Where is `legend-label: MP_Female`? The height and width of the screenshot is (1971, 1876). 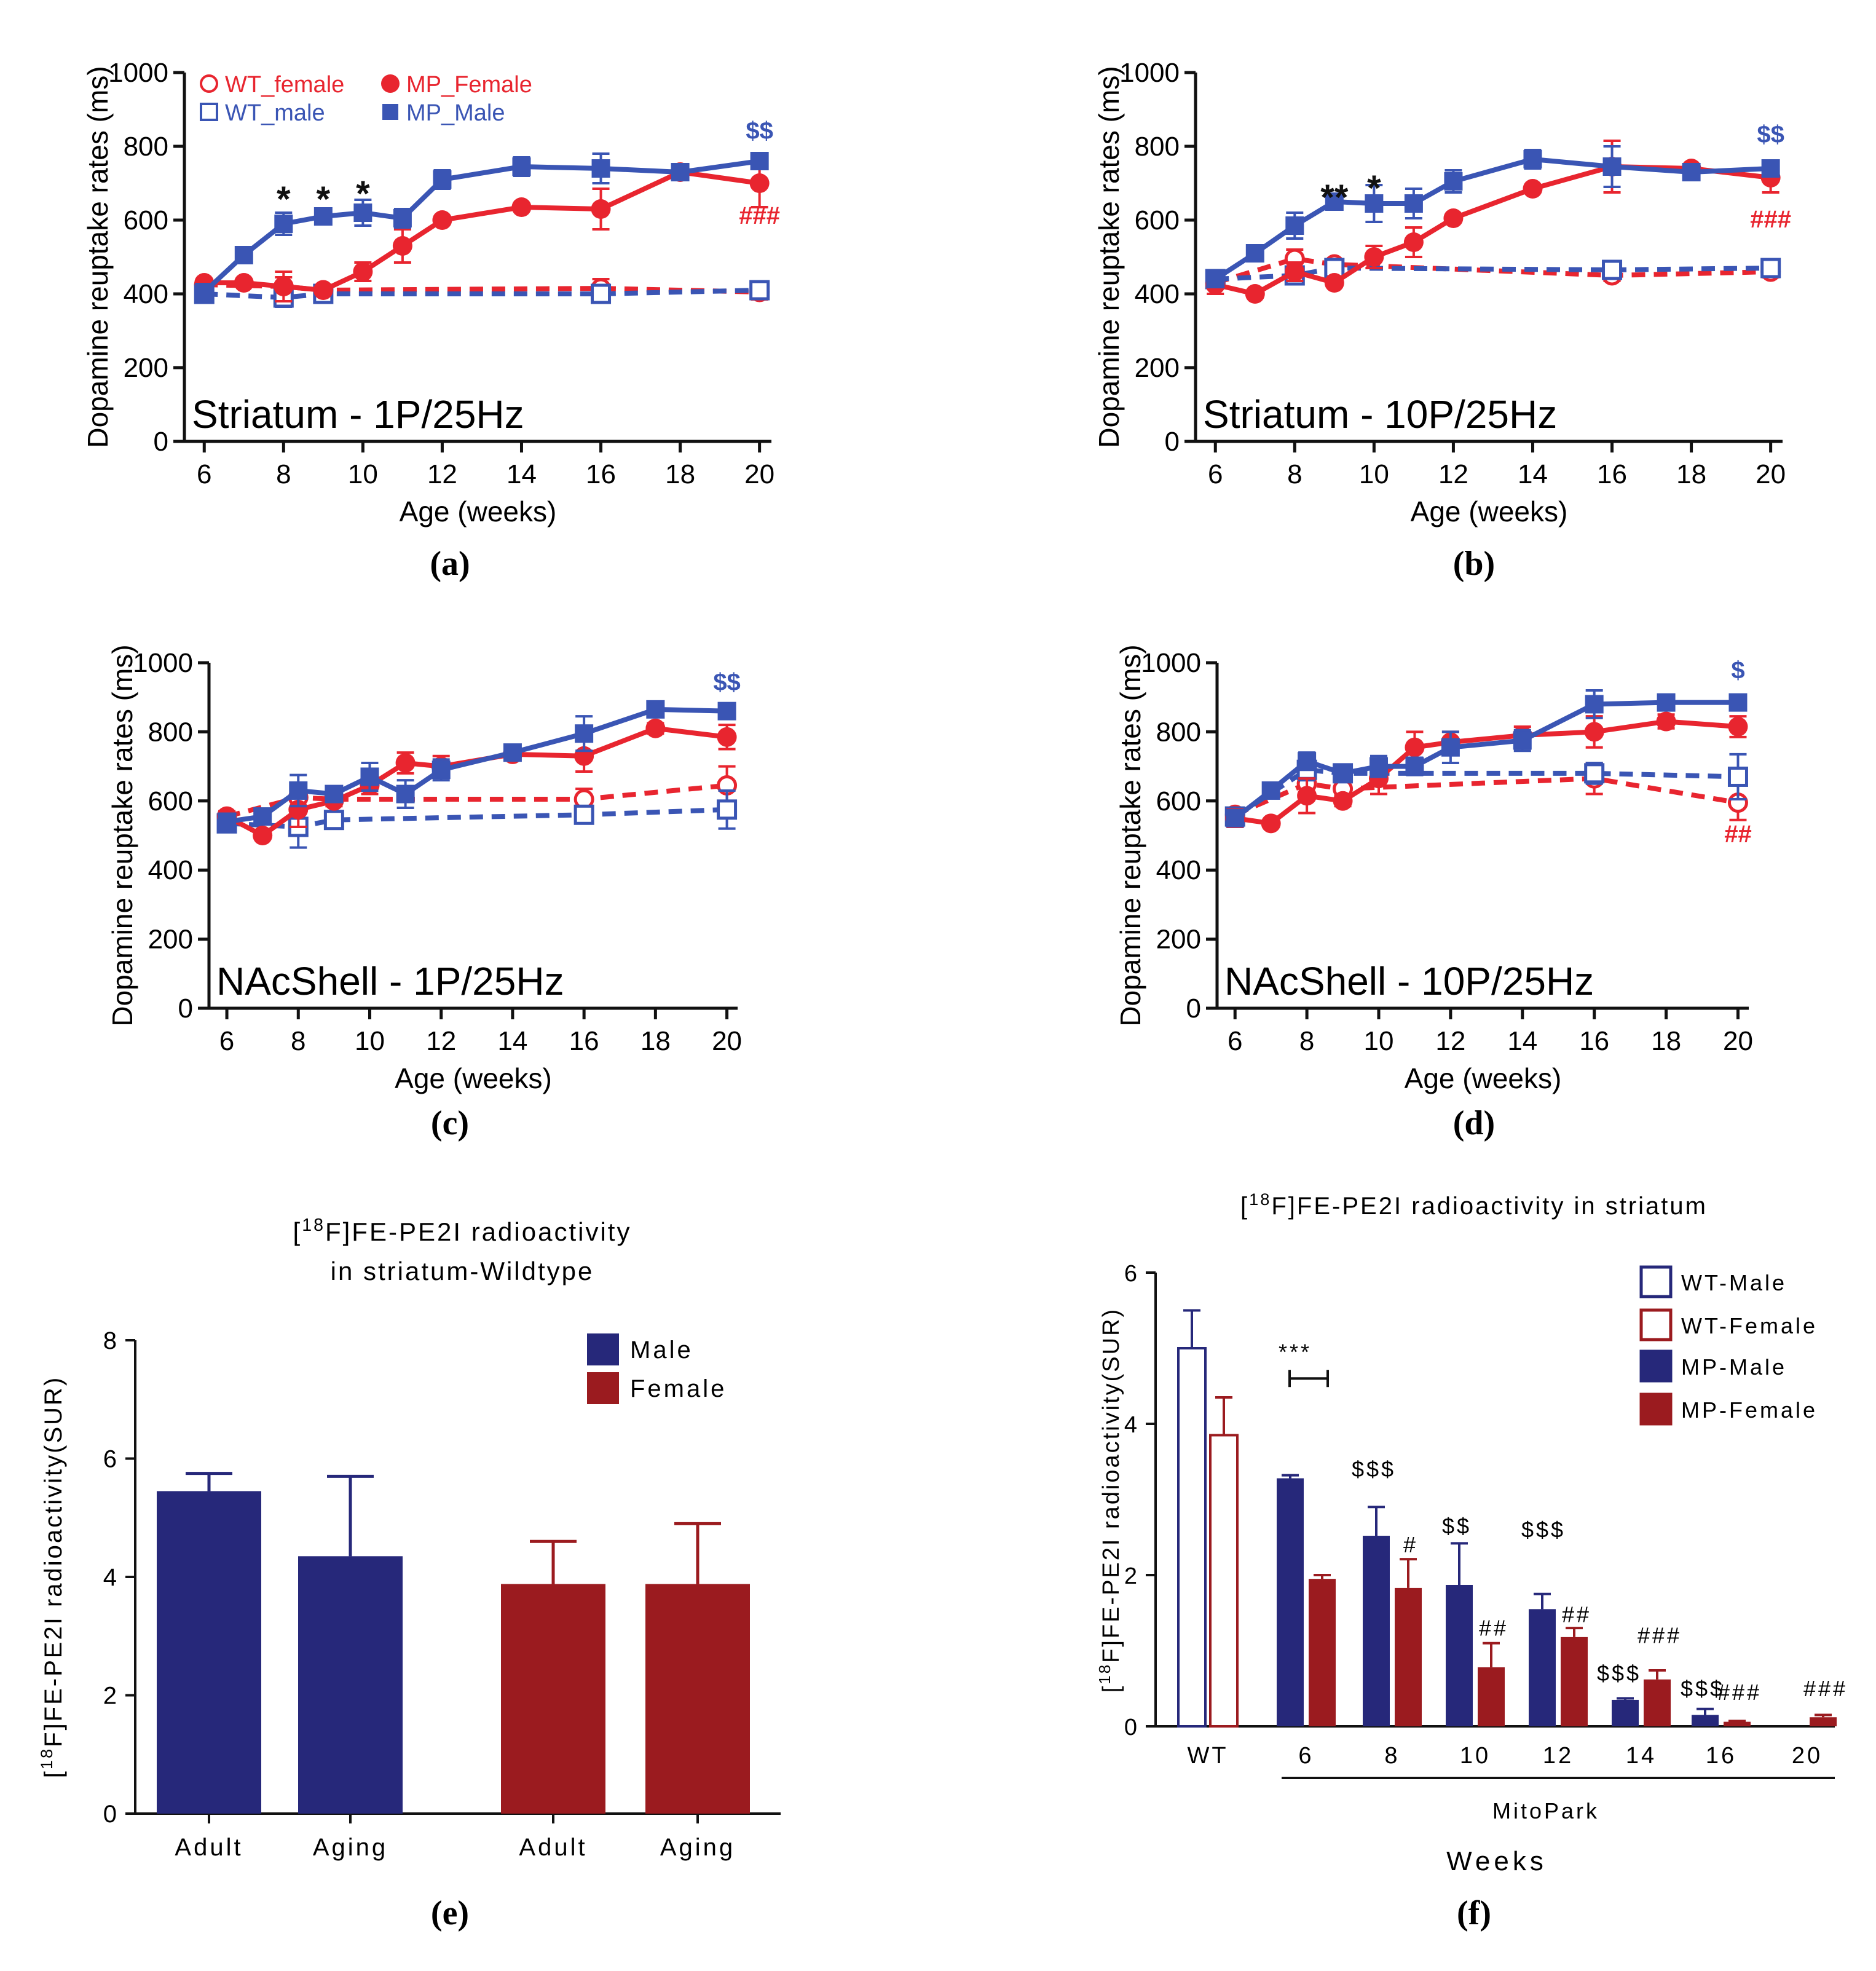 legend-label: MP_Female is located at coordinates (469, 85).